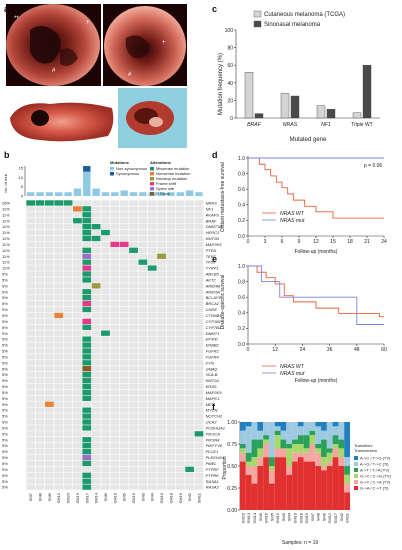  Describe the element at coordinates (87, 256) in the screenshot. I see `oncoplot-alteration-splice-site` at that location.